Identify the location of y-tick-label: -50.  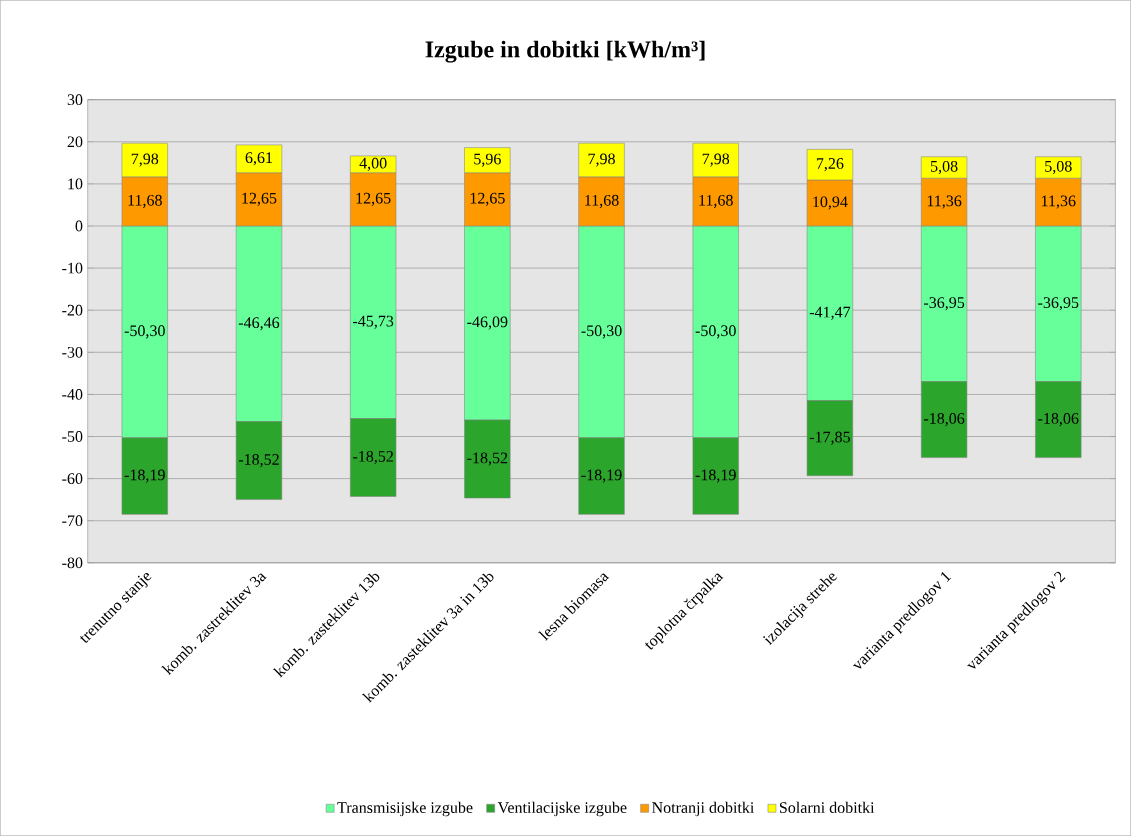
(72, 436).